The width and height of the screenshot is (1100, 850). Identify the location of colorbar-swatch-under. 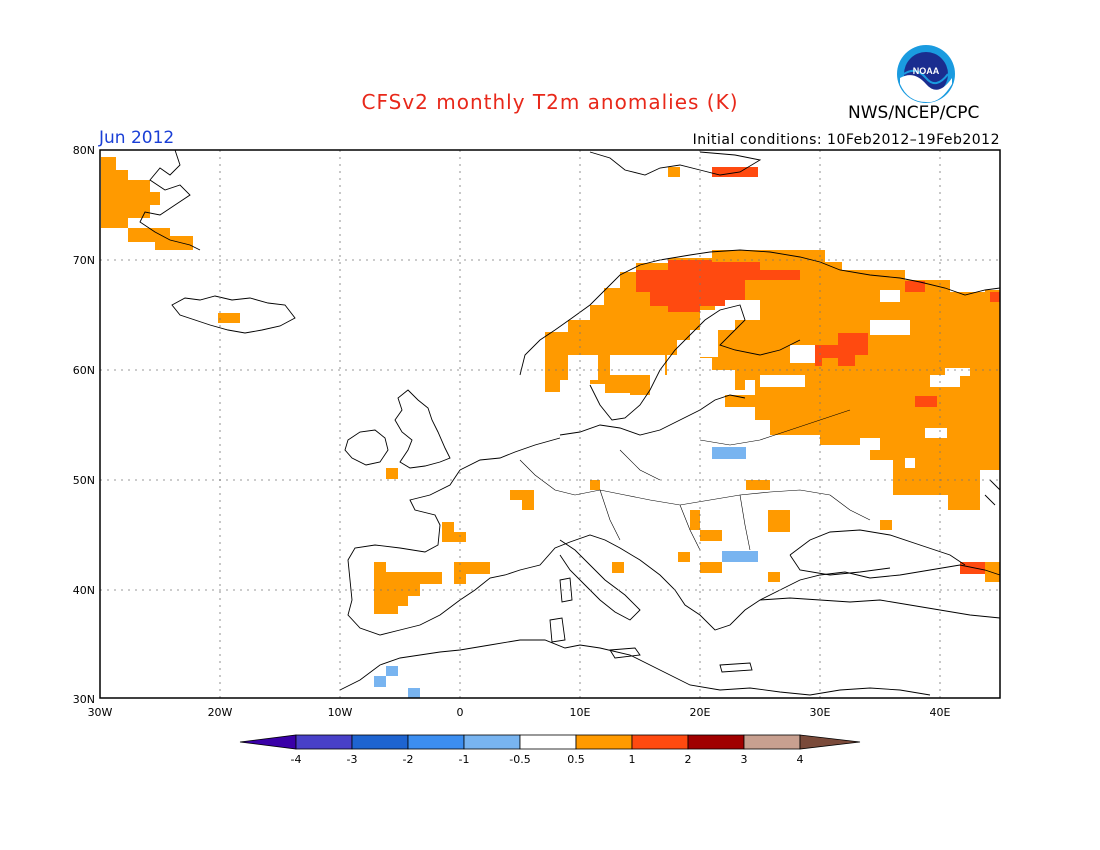
(268, 742).